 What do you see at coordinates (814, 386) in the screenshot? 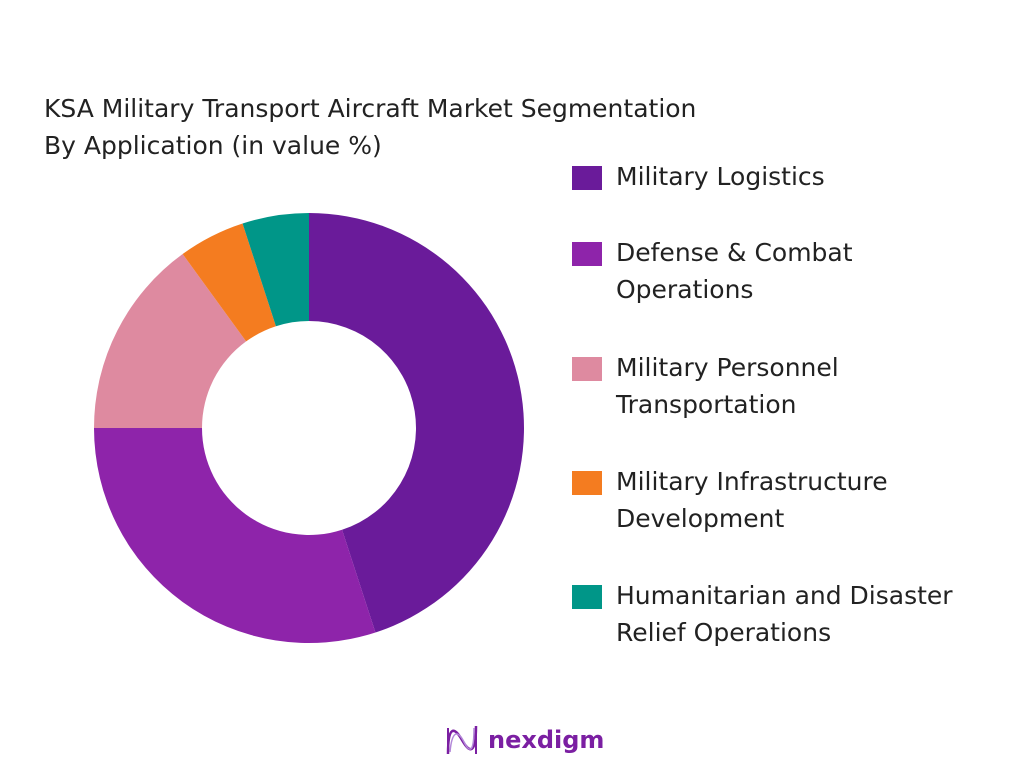
I see `legend-label: Military Personnel Transportation` at bounding box center [814, 386].